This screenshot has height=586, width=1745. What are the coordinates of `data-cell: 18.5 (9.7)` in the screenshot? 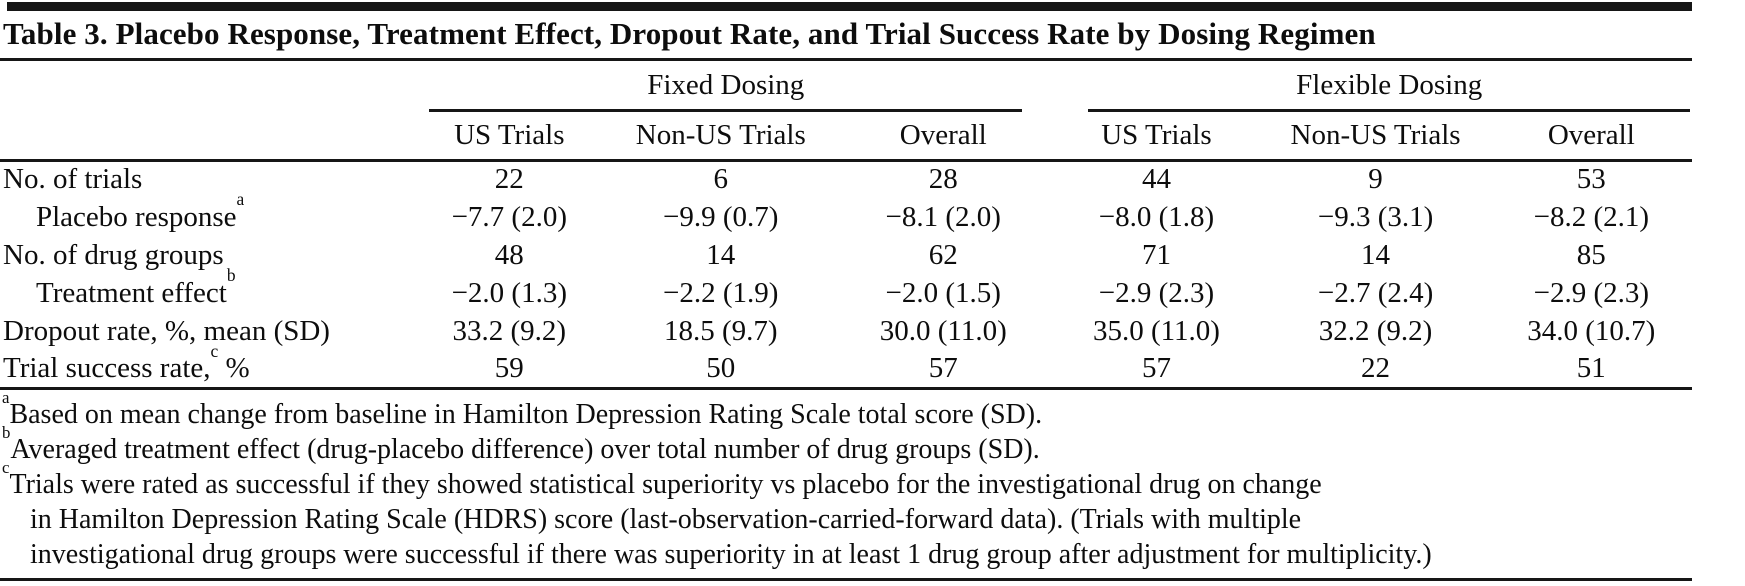 It's located at (720, 330).